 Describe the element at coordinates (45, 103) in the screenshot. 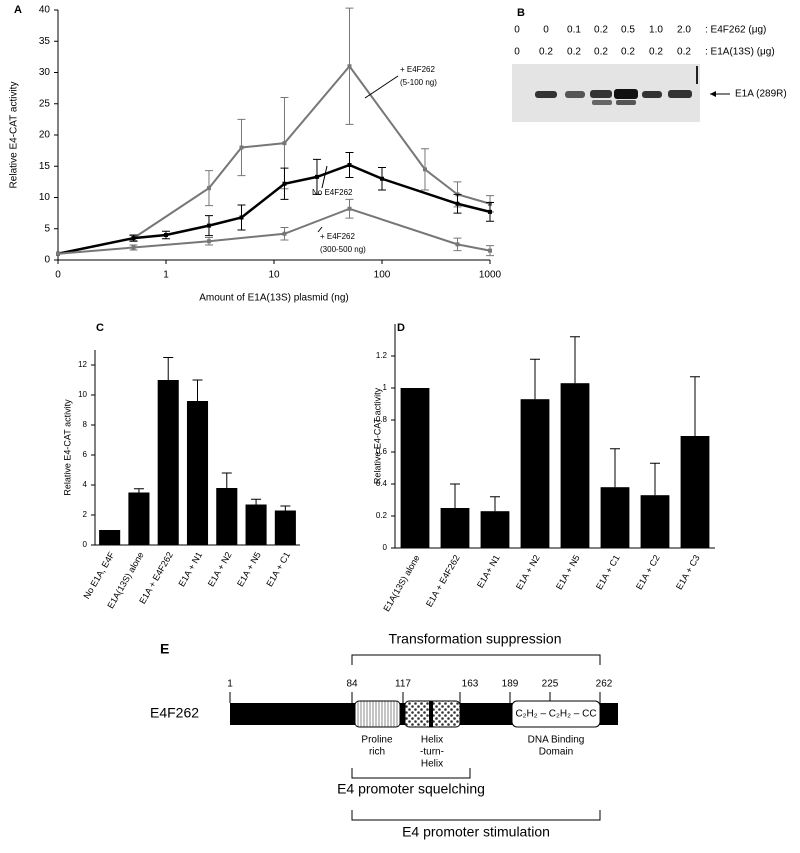

I see `y-tick-label: 25` at that location.